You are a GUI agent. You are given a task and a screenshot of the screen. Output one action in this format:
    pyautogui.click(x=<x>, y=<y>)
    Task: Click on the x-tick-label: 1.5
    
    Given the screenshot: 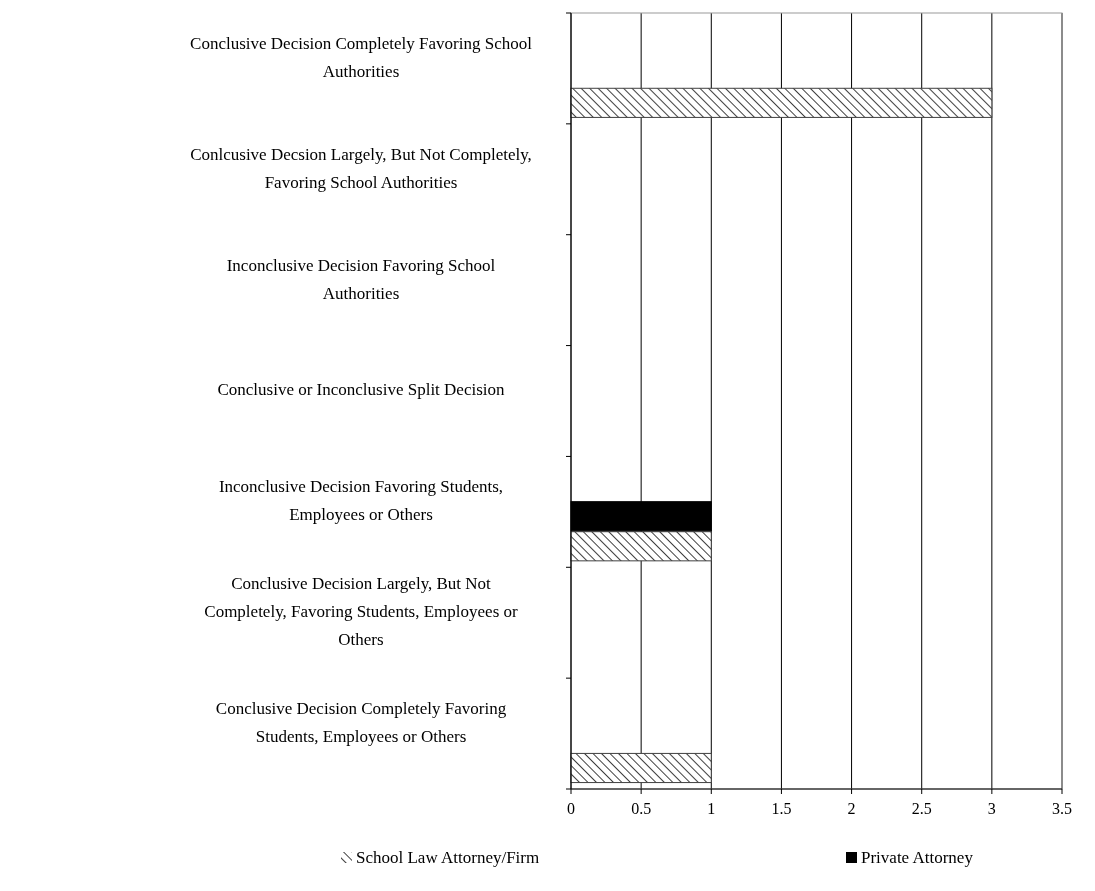 What is the action you would take?
    pyautogui.click(x=781, y=808)
    